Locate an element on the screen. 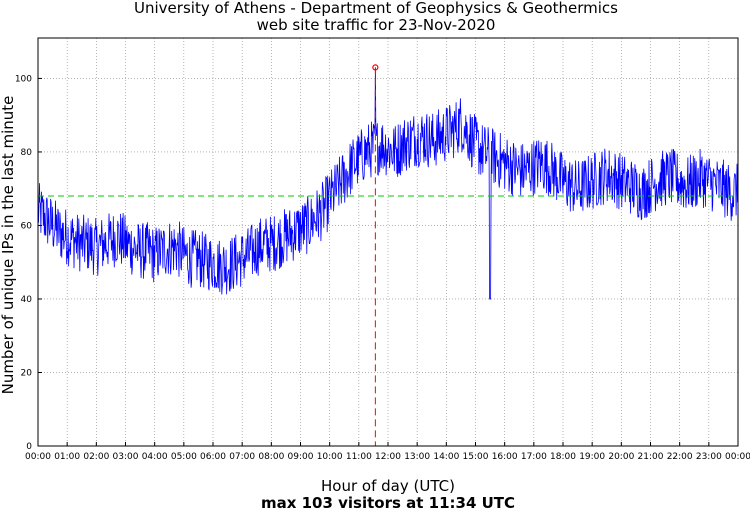 The image size is (750, 511). x-tick-label: 05:00 is located at coordinates (184, 457).